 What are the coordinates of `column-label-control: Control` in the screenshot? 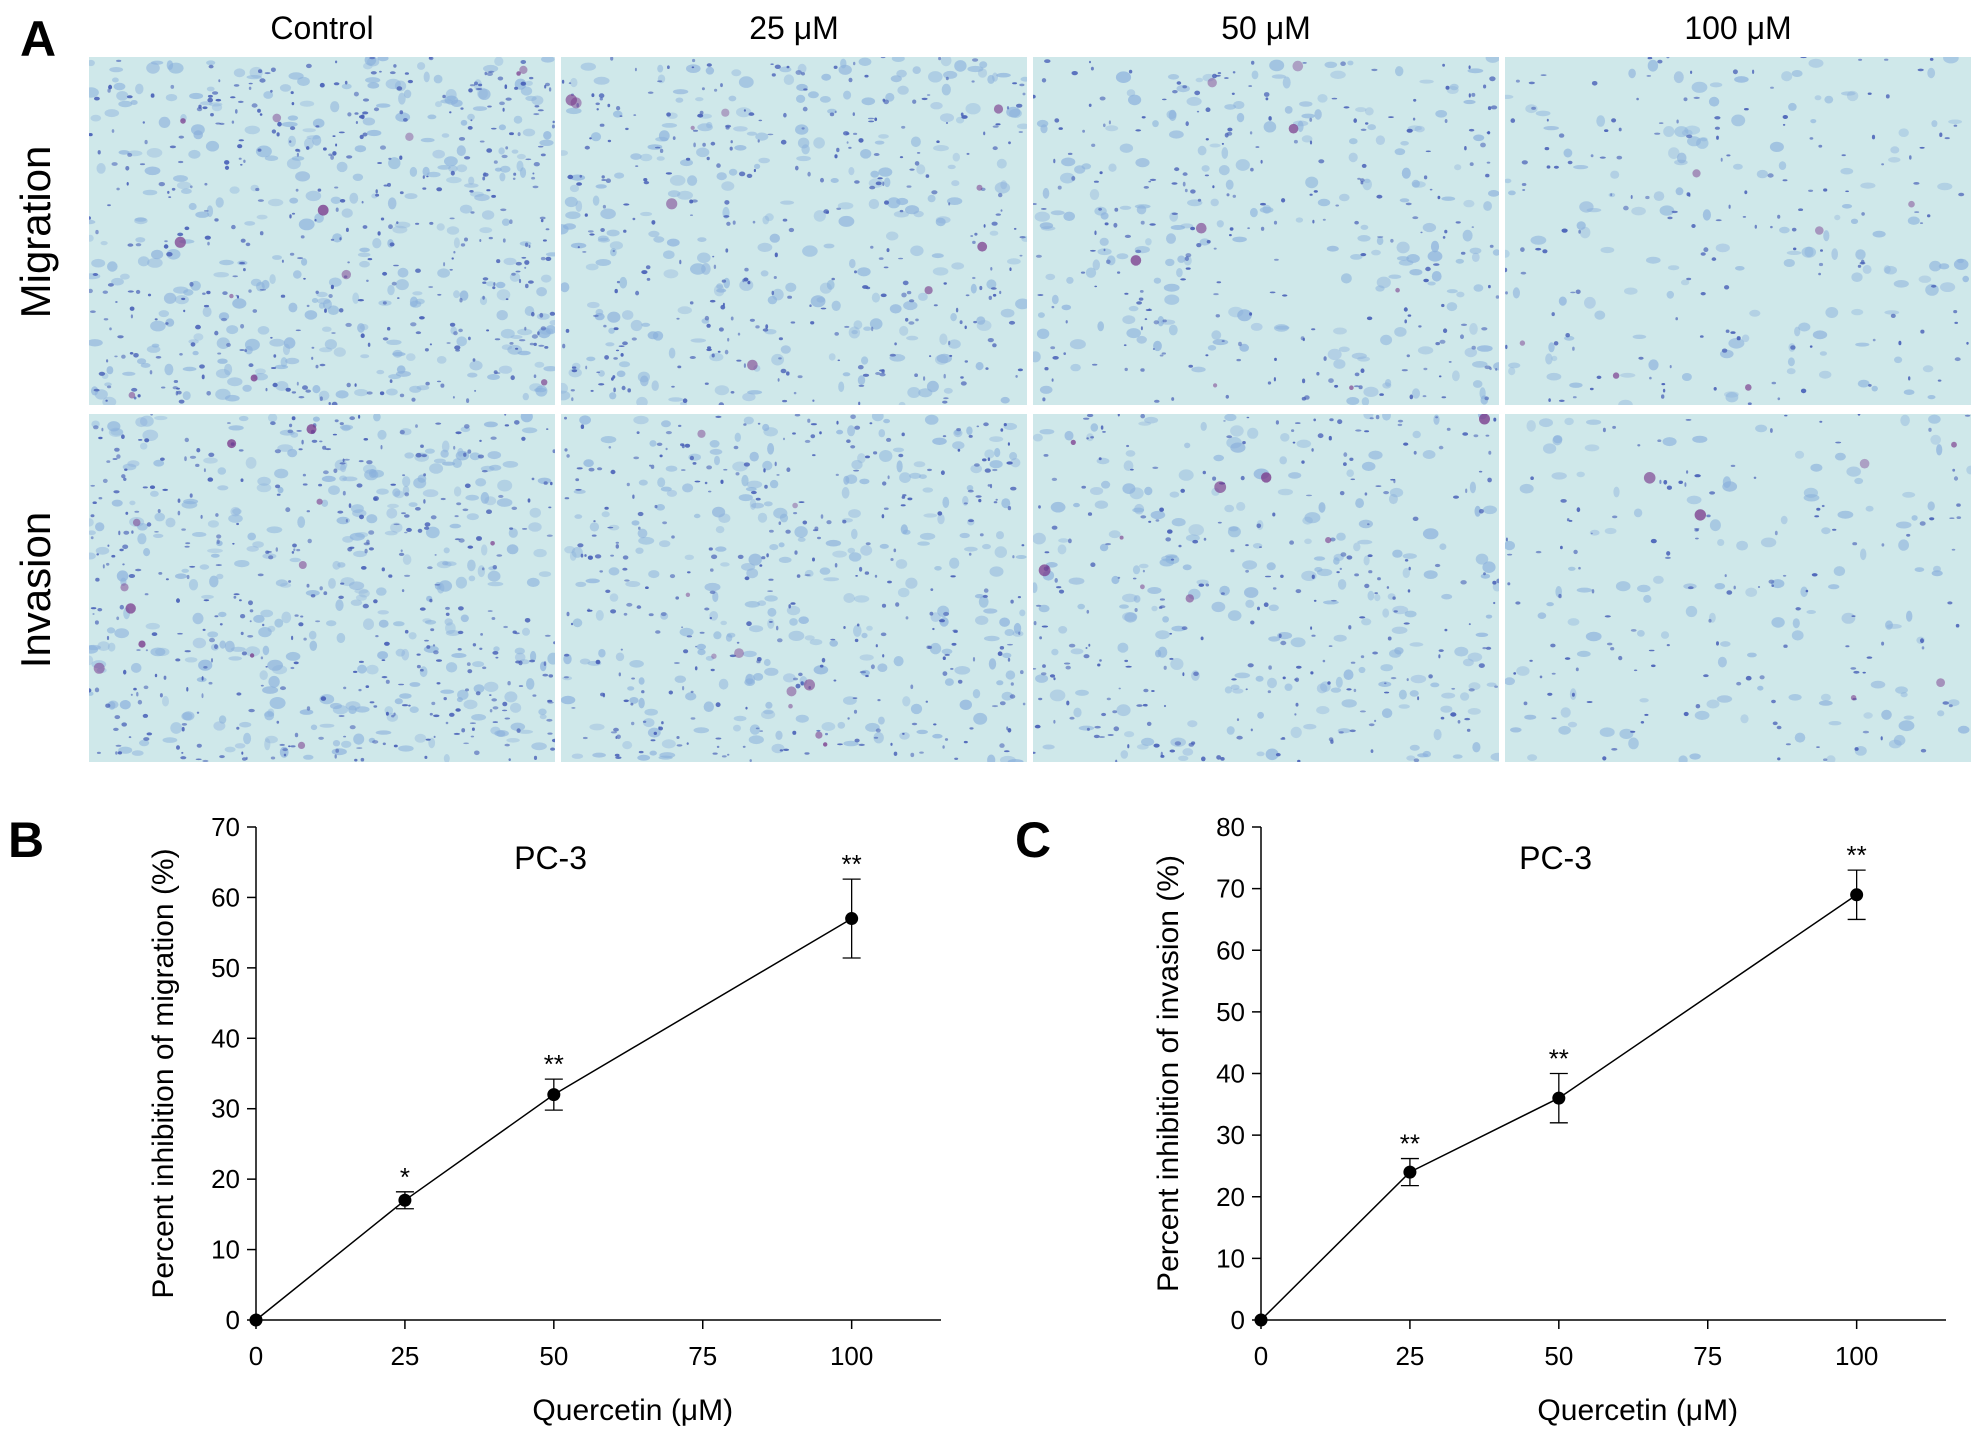 It's located at (322, 28).